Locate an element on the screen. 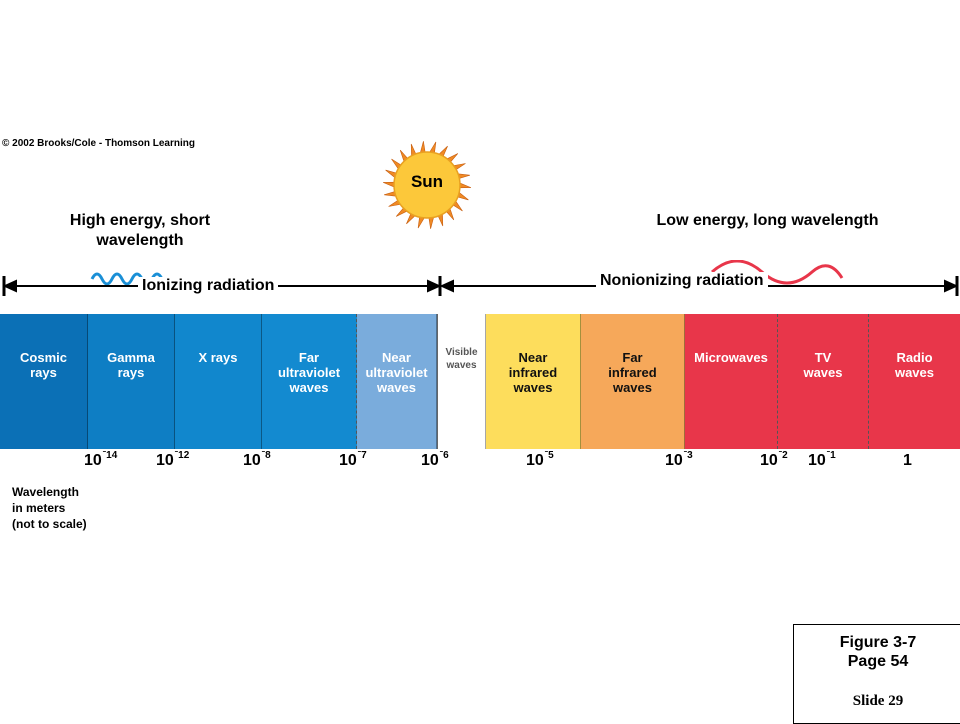  band-microwaves: Microwaves is located at coordinates (731, 381).